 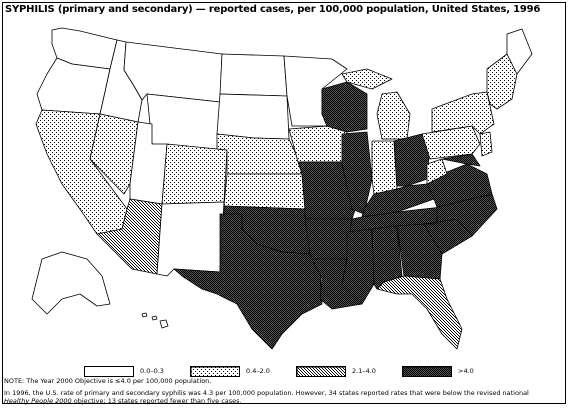 I want to click on state-arkansas, so click(x=328, y=239).